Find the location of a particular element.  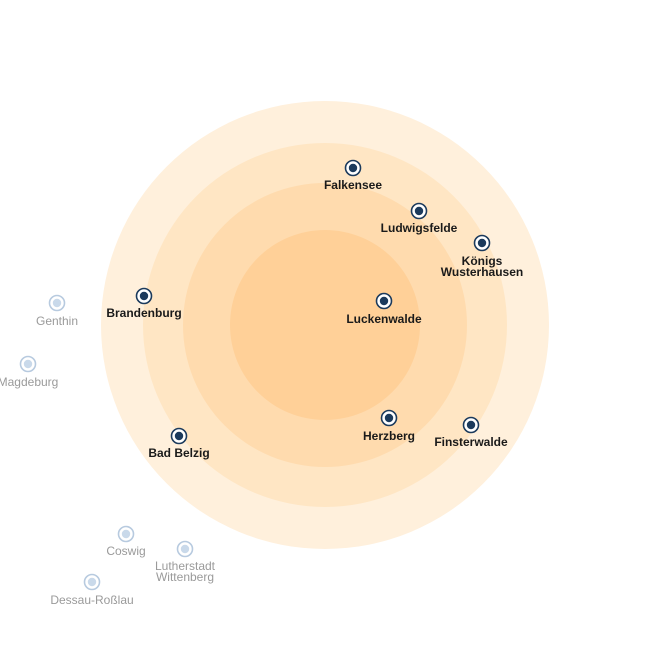

city-label-line: Ludwigsfelde is located at coordinates (419, 228).